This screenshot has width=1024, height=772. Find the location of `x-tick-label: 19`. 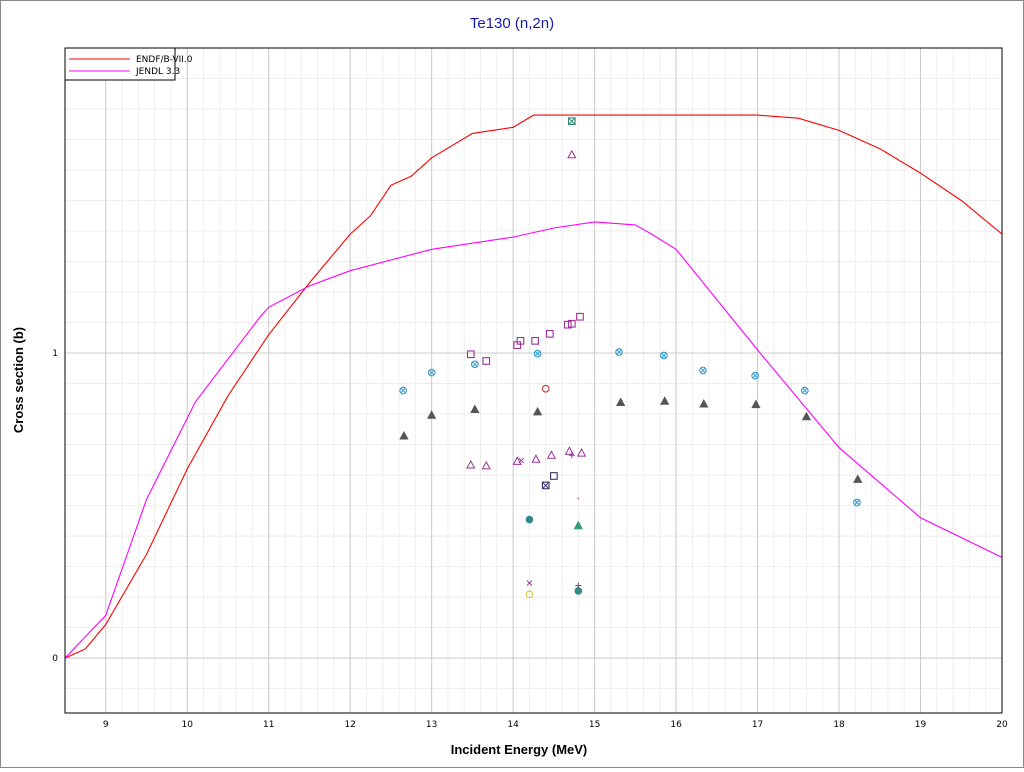

x-tick-label: 19 is located at coordinates (921, 725).